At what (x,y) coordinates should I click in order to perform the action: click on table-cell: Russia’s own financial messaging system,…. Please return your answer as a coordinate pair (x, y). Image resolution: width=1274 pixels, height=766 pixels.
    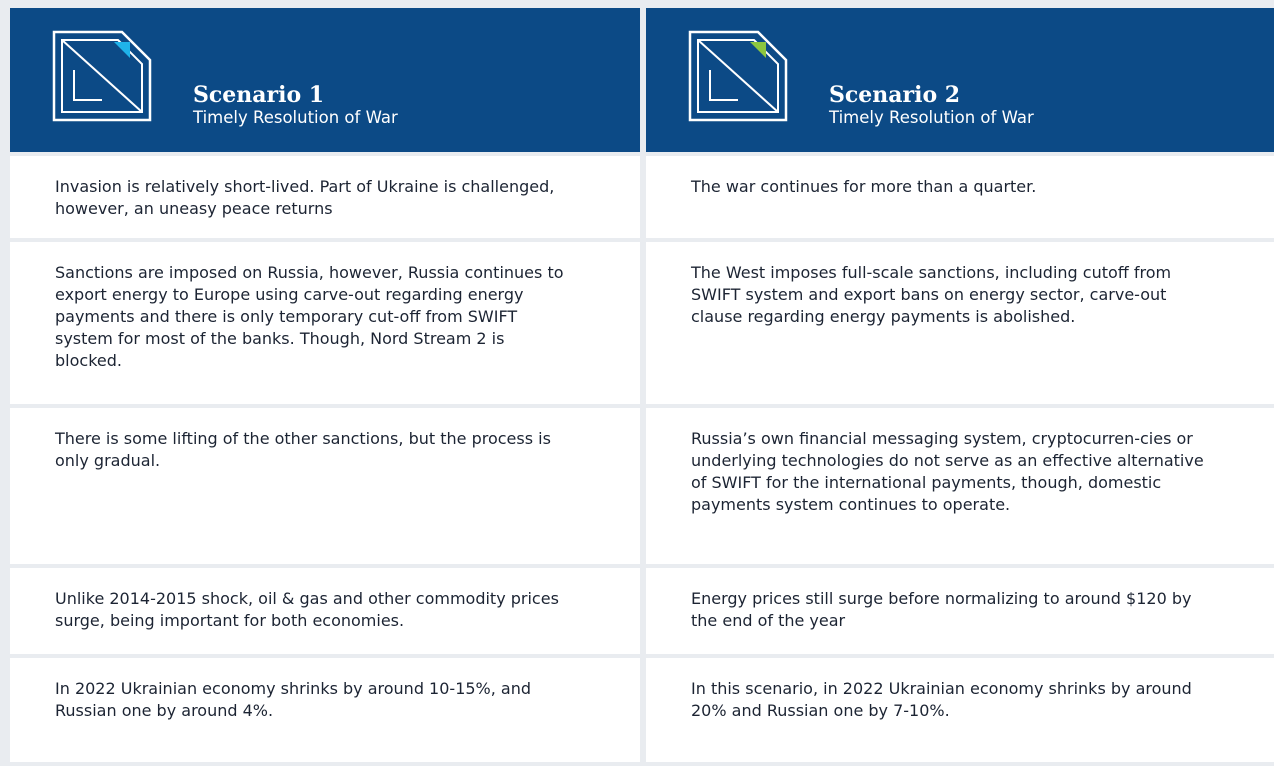
    Looking at the image, I should click on (960, 486).